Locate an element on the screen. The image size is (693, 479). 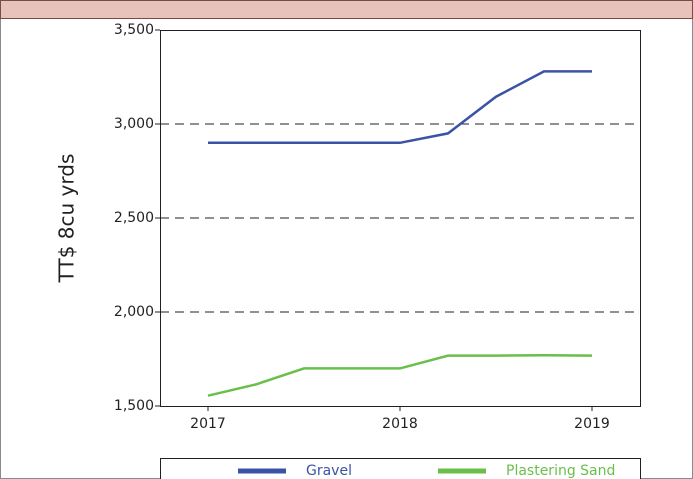
y-axis-label: TT$ 8cu yrds is located at coordinates (67, 219).